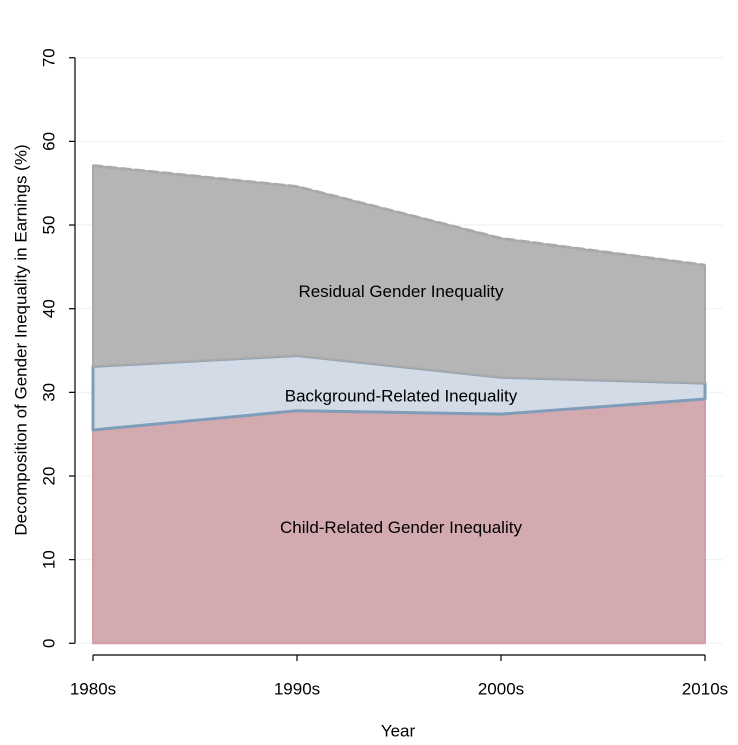 The height and width of the screenshot is (745, 738). Describe the element at coordinates (48, 225) in the screenshot. I see `y-tick-label: 50` at that location.